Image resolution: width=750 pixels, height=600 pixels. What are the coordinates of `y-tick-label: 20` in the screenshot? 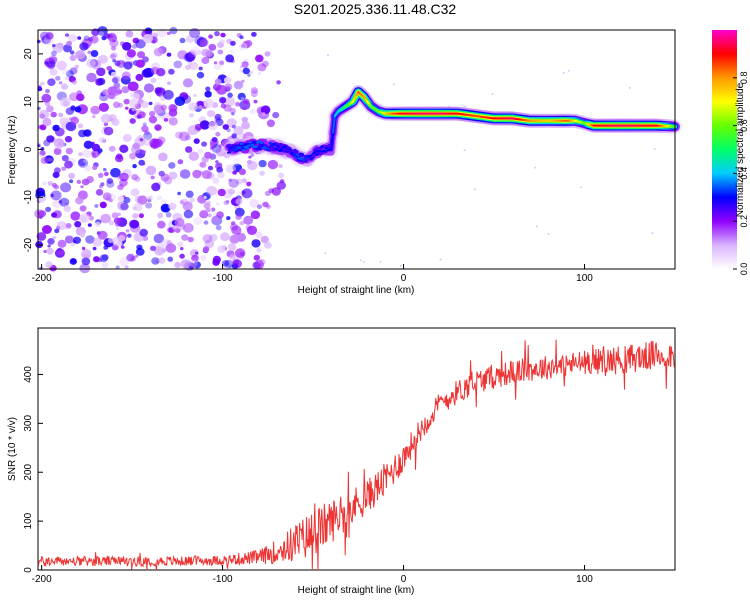 It's located at (28, 54).